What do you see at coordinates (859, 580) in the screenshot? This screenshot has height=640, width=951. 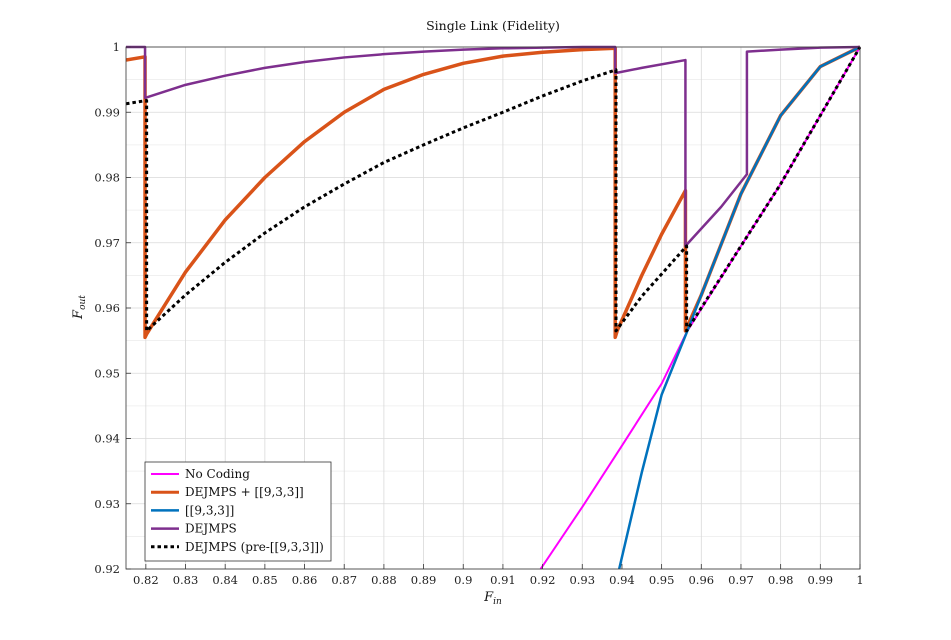 I see `x-tick-label: 1` at bounding box center [859, 580].